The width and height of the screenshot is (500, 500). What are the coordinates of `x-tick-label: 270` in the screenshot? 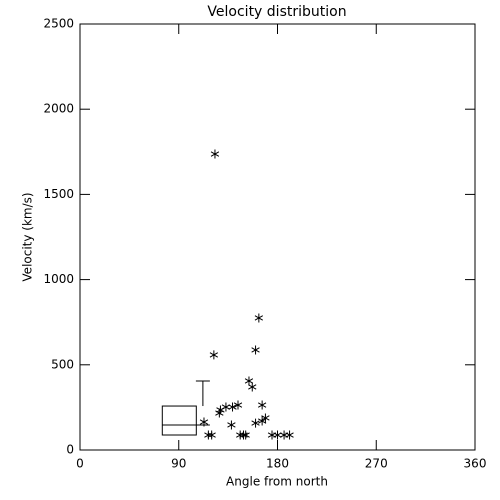 It's located at (376, 464).